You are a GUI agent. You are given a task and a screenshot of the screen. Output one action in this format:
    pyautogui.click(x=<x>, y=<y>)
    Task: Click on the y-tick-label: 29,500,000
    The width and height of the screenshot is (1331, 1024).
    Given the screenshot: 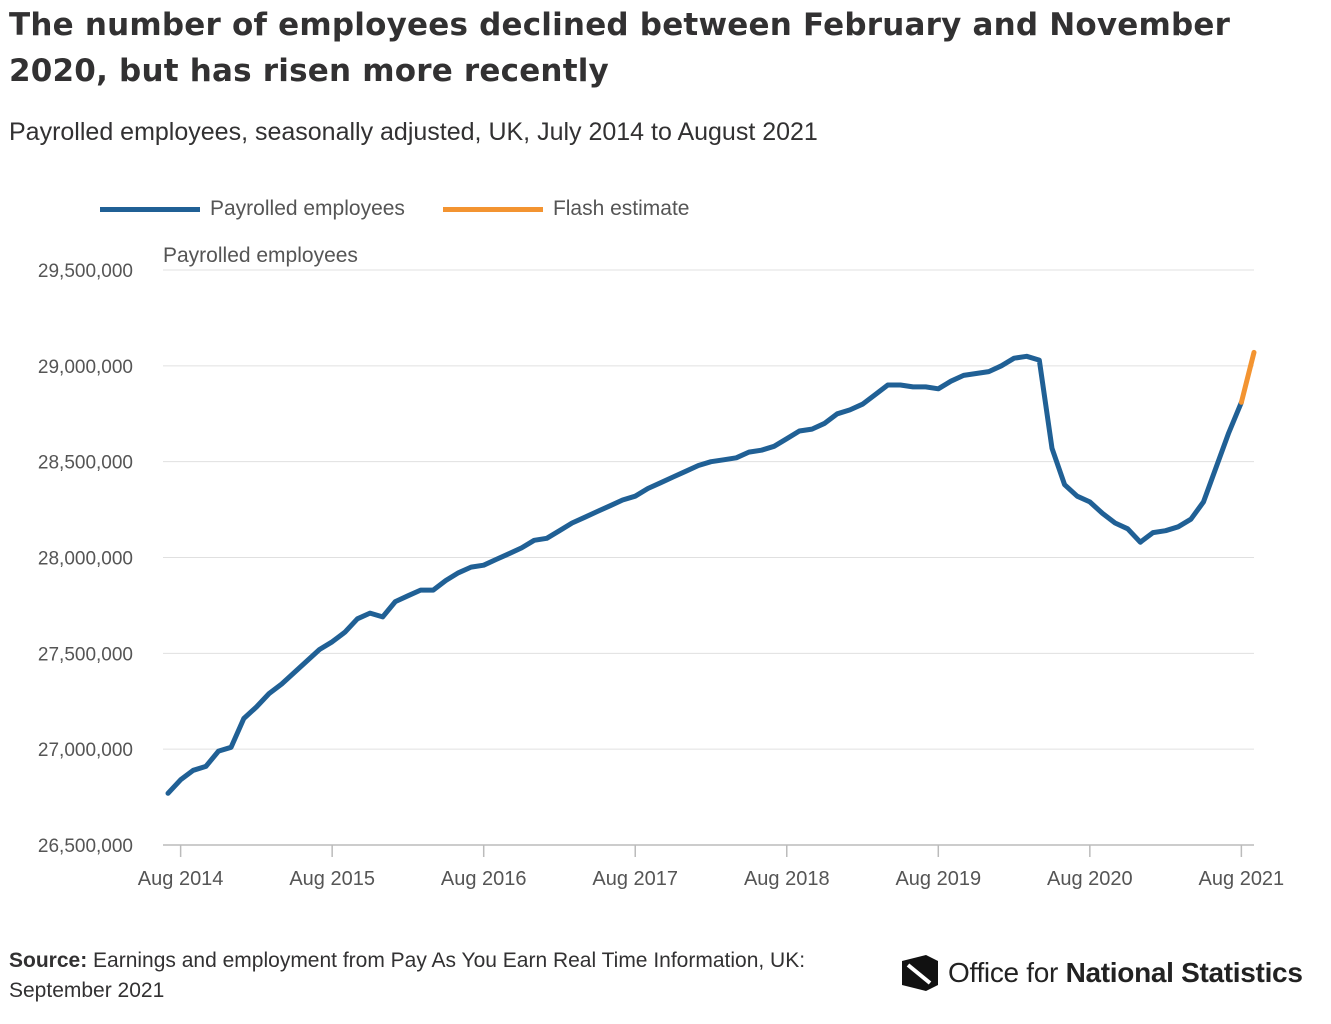 What is the action you would take?
    pyautogui.click(x=85, y=271)
    